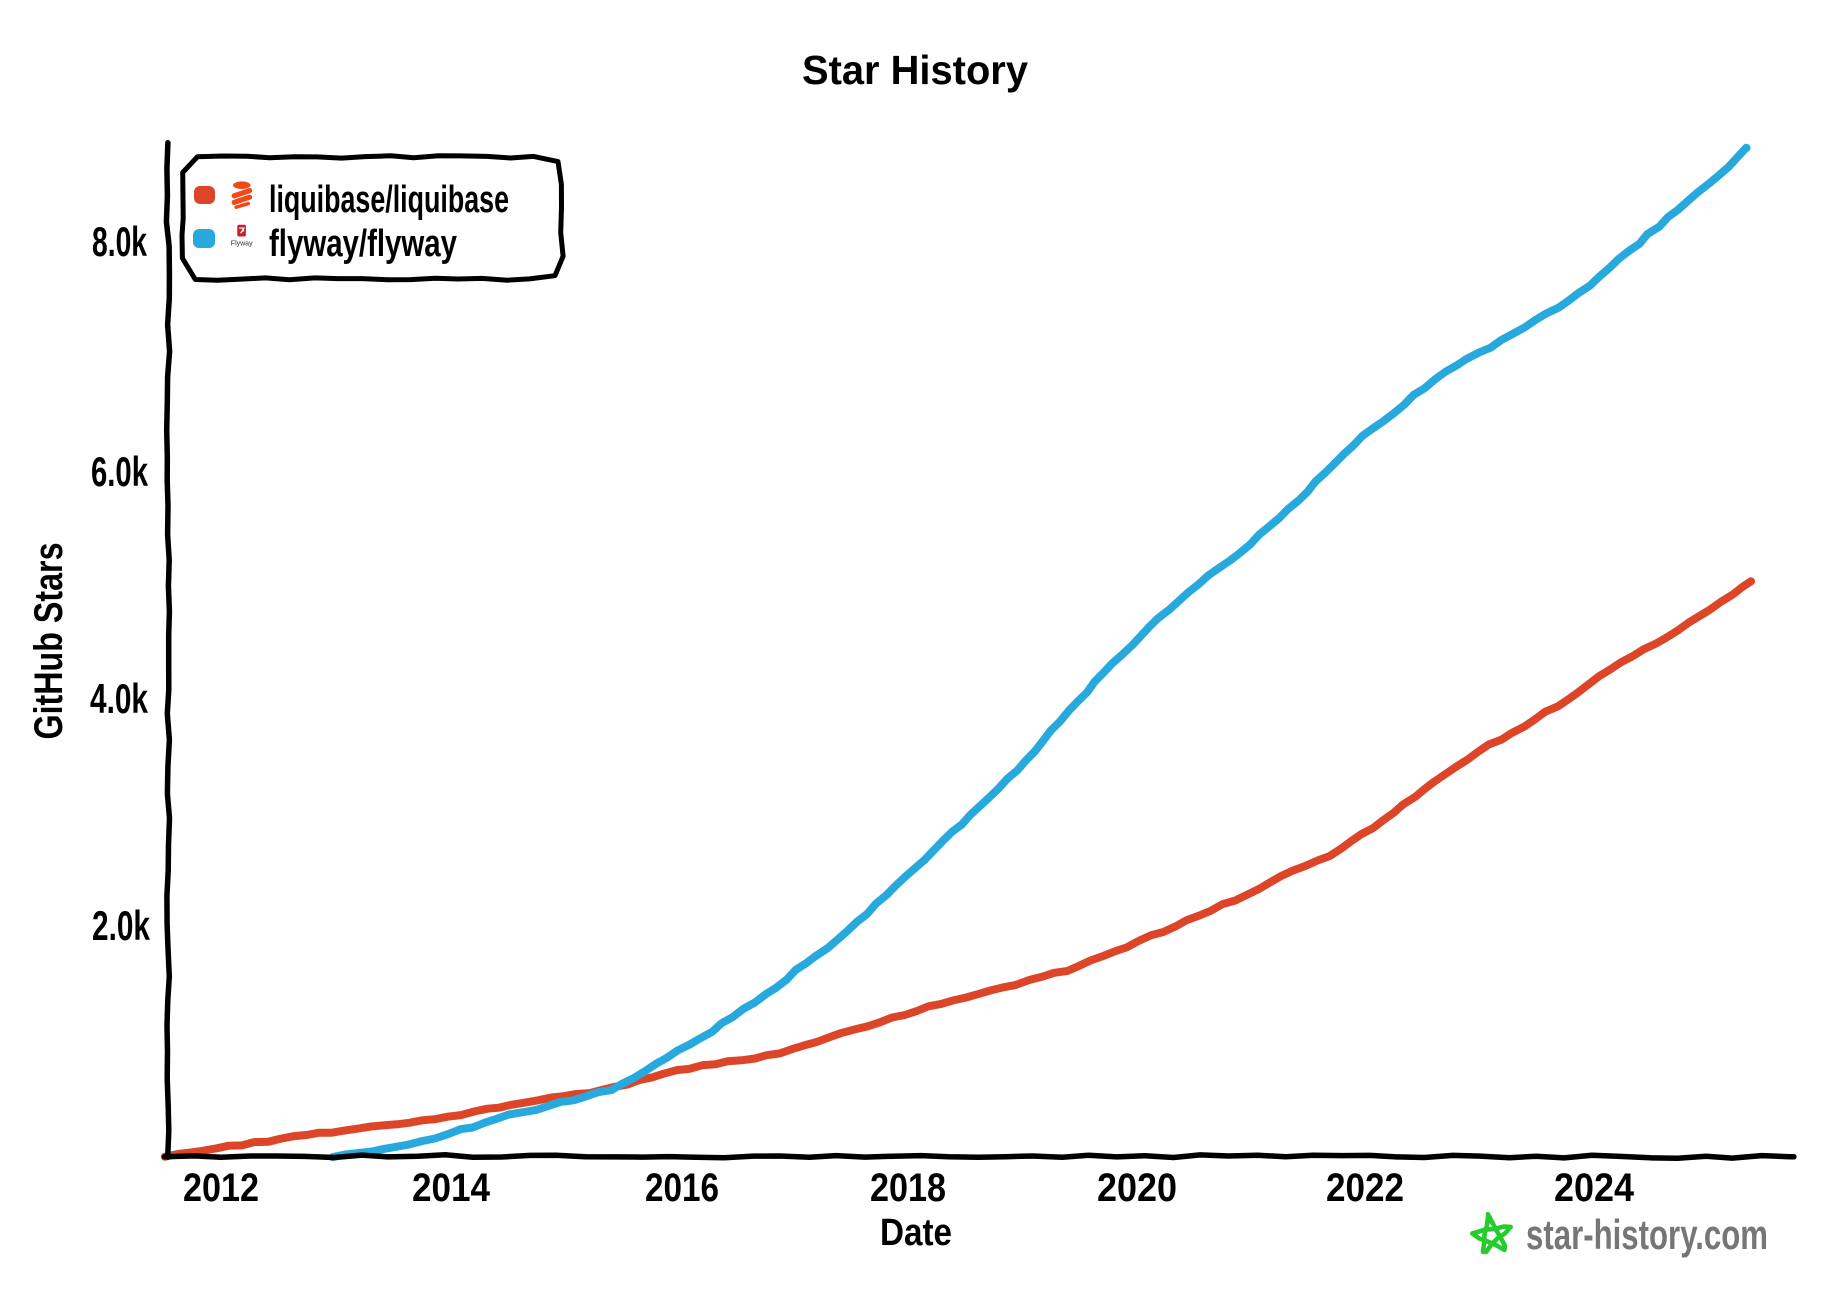 The height and width of the screenshot is (1308, 1832). Describe the element at coordinates (221, 1188) in the screenshot. I see `svg-text: 2012` at that location.